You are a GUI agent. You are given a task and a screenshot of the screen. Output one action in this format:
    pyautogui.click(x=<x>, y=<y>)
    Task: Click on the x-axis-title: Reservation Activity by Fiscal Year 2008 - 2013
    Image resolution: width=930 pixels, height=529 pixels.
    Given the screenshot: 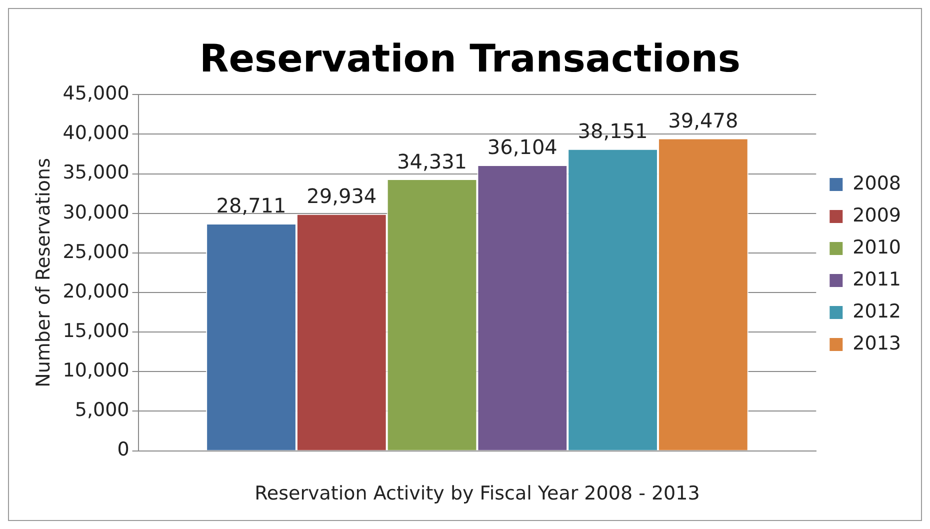 What is the action you would take?
    pyautogui.click(x=477, y=493)
    